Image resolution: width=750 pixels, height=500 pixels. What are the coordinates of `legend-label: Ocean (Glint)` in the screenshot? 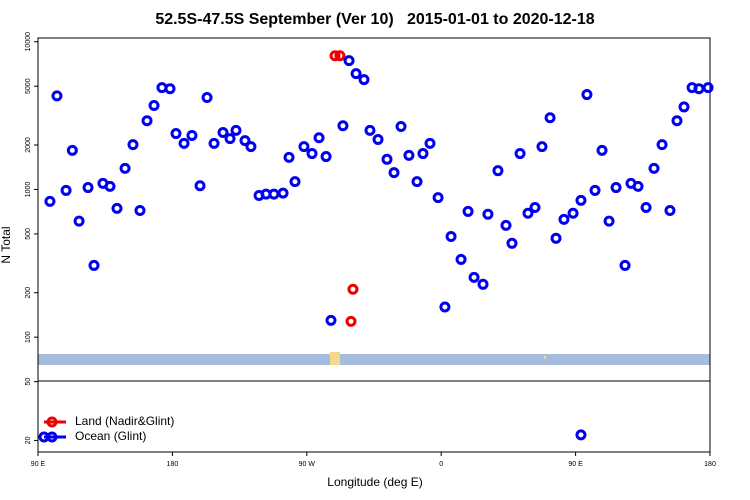 It's located at (110, 436).